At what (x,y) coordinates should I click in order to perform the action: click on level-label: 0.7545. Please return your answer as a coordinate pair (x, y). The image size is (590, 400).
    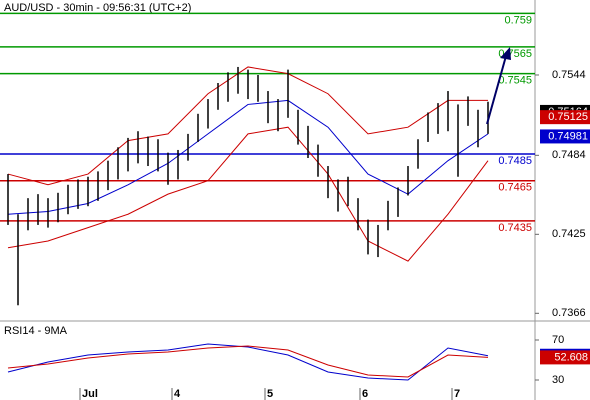
    Looking at the image, I should click on (515, 81).